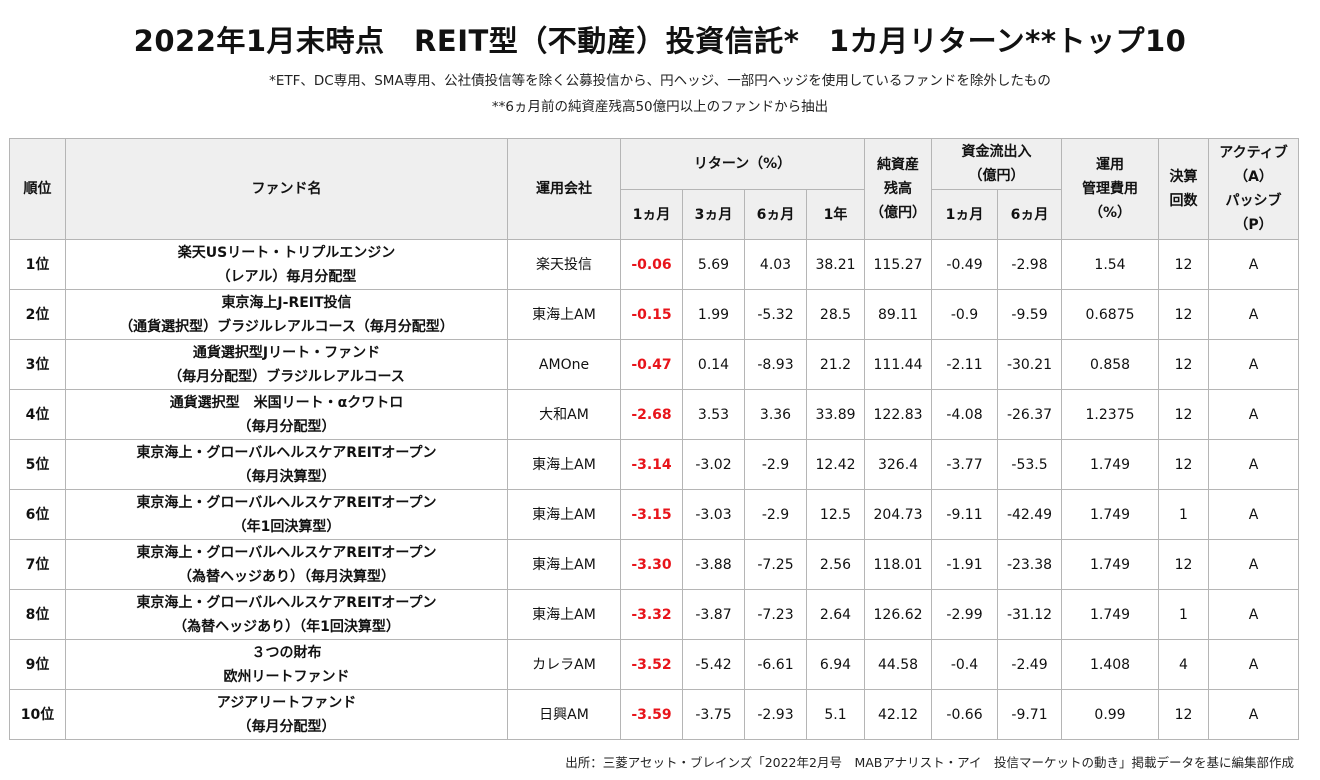 The image size is (1320, 780). I want to click on fund-name-cell: 東京海上・グローバルヘルスケアREITオープン （毎月決算型）, so click(286, 464).